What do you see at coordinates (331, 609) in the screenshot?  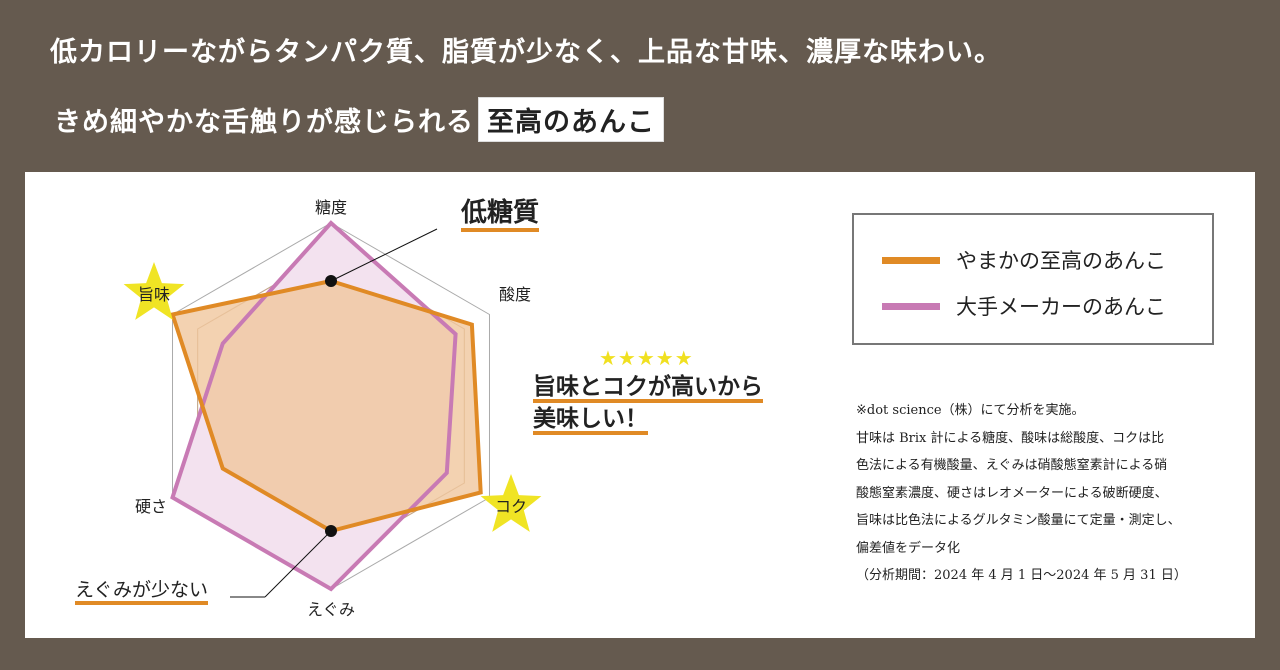 I see `axis-label: えぐみ` at bounding box center [331, 609].